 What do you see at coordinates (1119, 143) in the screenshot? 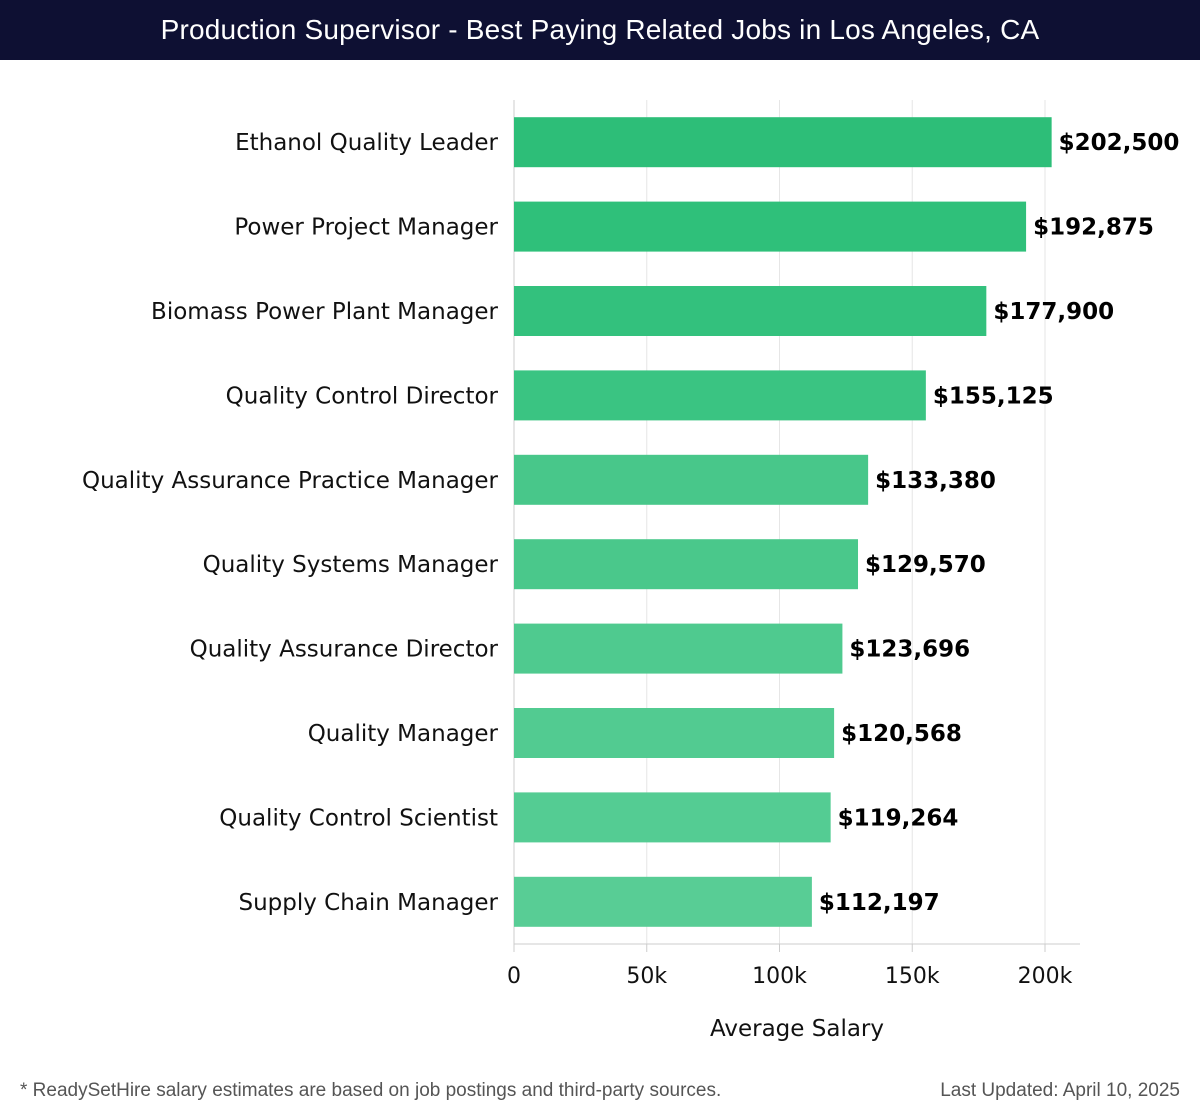
I see `data-label: $202,500` at bounding box center [1119, 143].